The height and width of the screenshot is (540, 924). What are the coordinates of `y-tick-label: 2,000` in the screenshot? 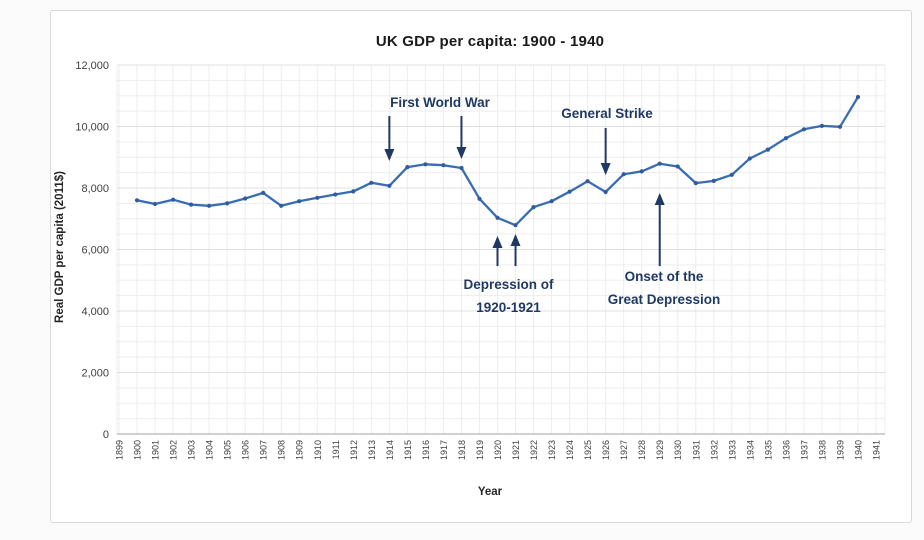 It's located at (95, 374).